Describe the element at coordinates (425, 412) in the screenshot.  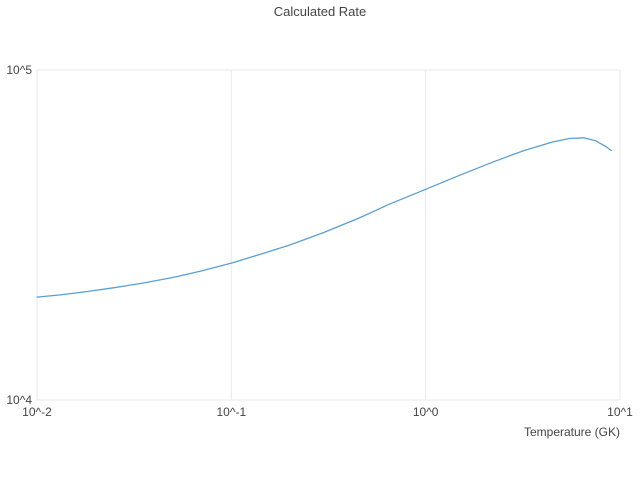
I see `x-tick-label: 10^0` at that location.